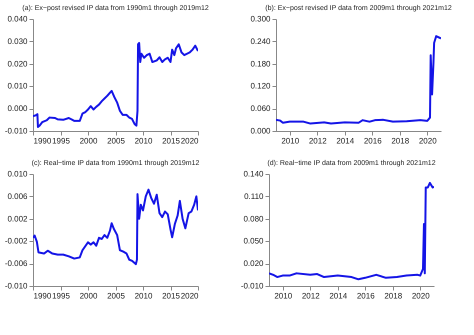 Image resolution: width=474 pixels, height=335 pixels. What do you see at coordinates (17, 19) in the screenshot?
I see `y-tick-label: 0.040` at bounding box center [17, 19].